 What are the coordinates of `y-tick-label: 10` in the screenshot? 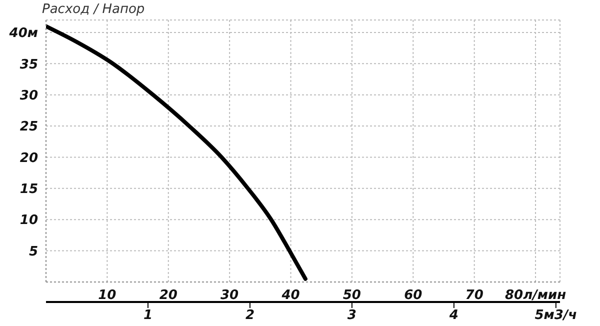 It's located at (29, 220).